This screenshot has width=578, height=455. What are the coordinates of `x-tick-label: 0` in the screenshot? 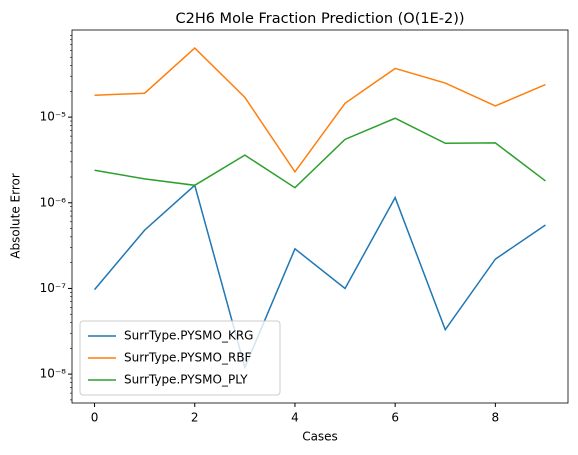 It's located at (95, 418).